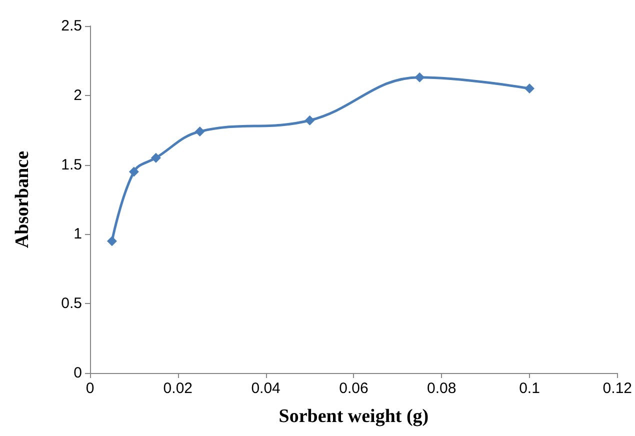  What do you see at coordinates (78, 234) in the screenshot?
I see `y-tick-label: 1` at bounding box center [78, 234].